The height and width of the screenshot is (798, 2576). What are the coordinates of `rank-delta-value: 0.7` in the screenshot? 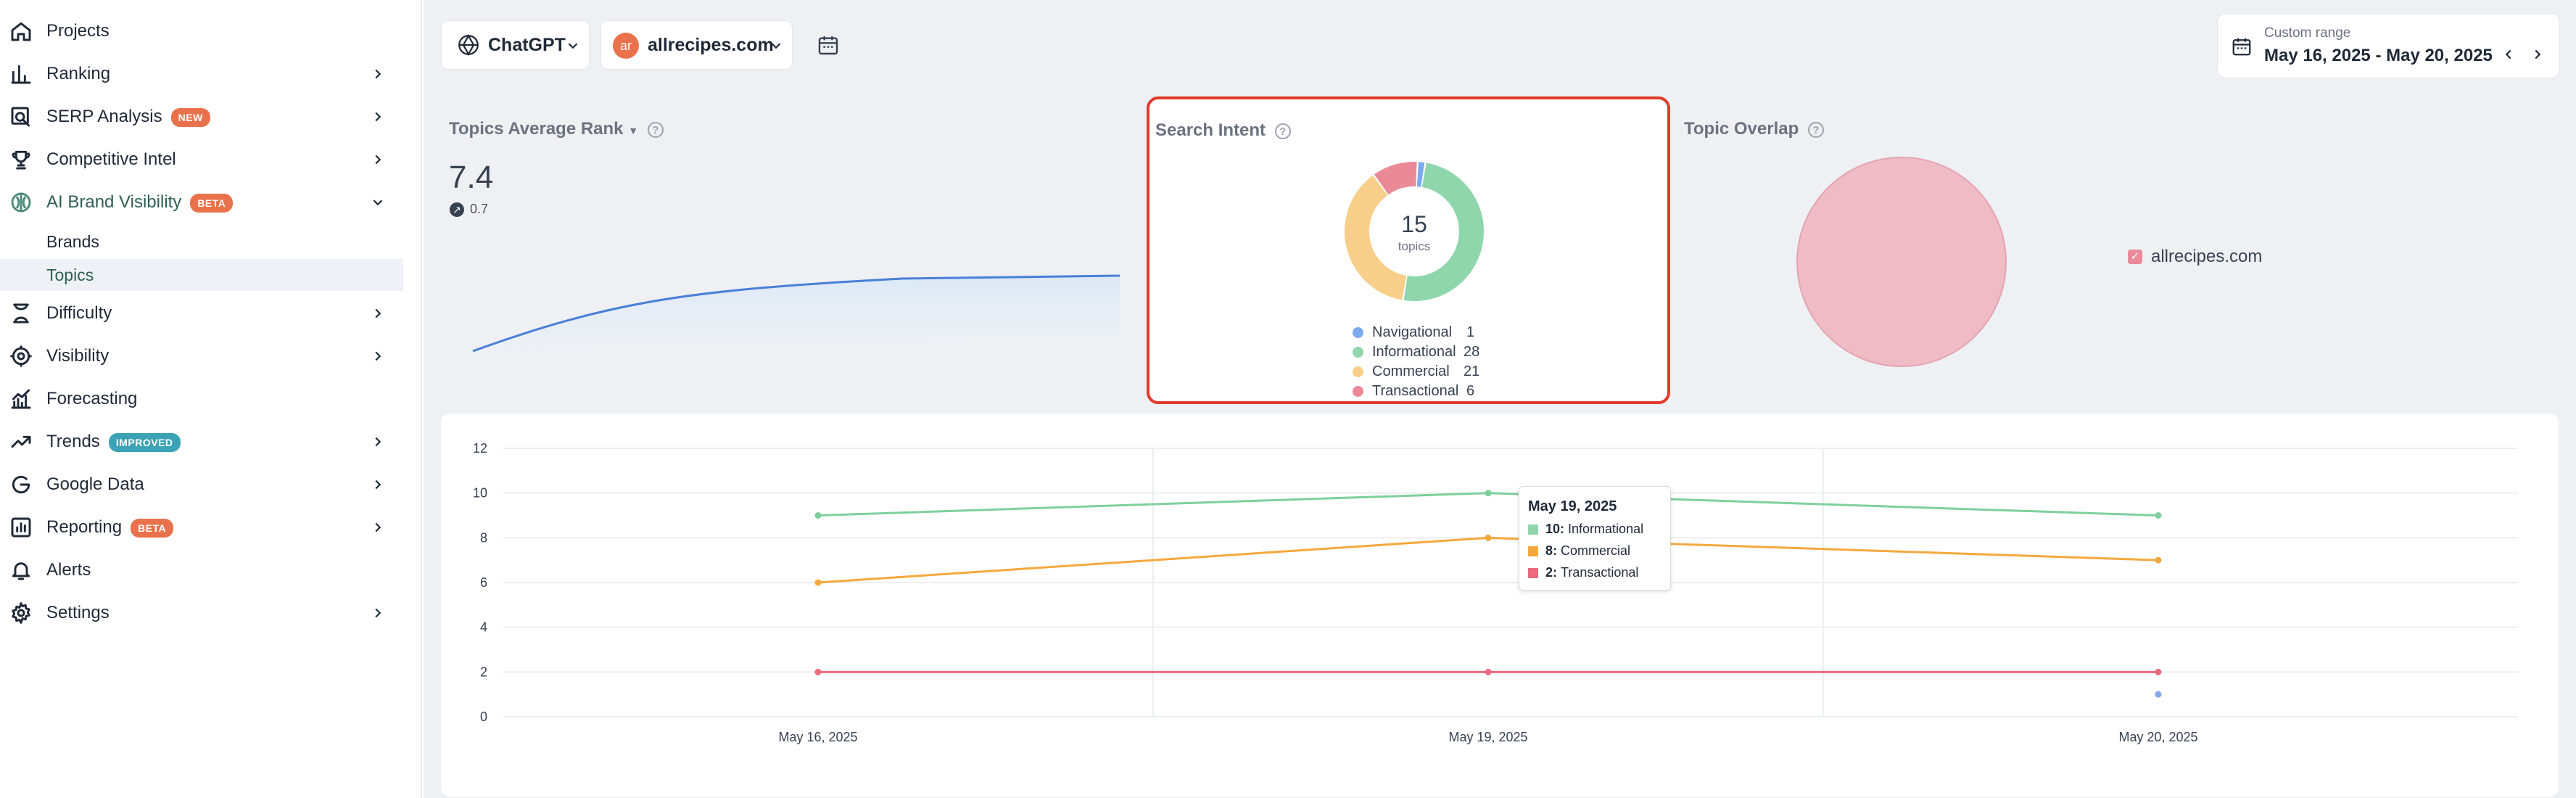 It's located at (479, 209).